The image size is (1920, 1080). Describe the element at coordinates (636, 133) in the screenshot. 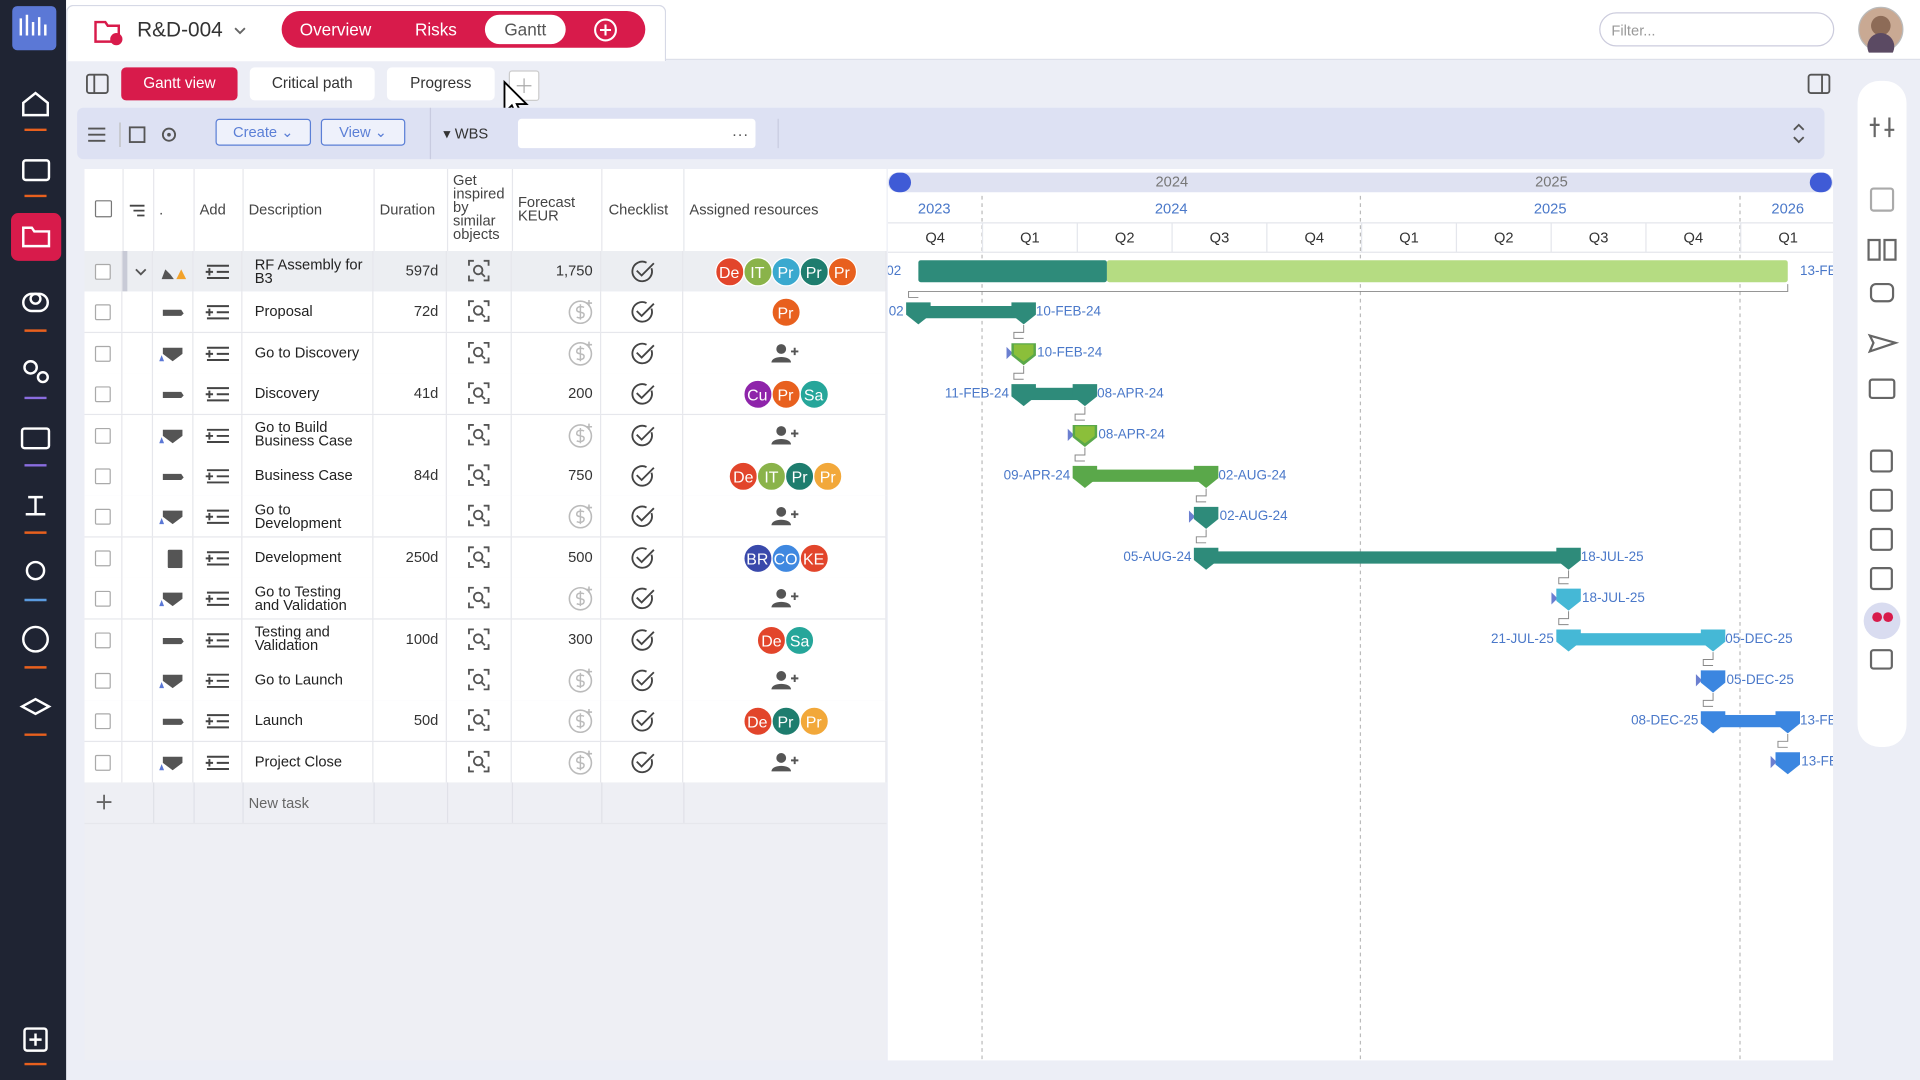

I see `wbs-input` at that location.